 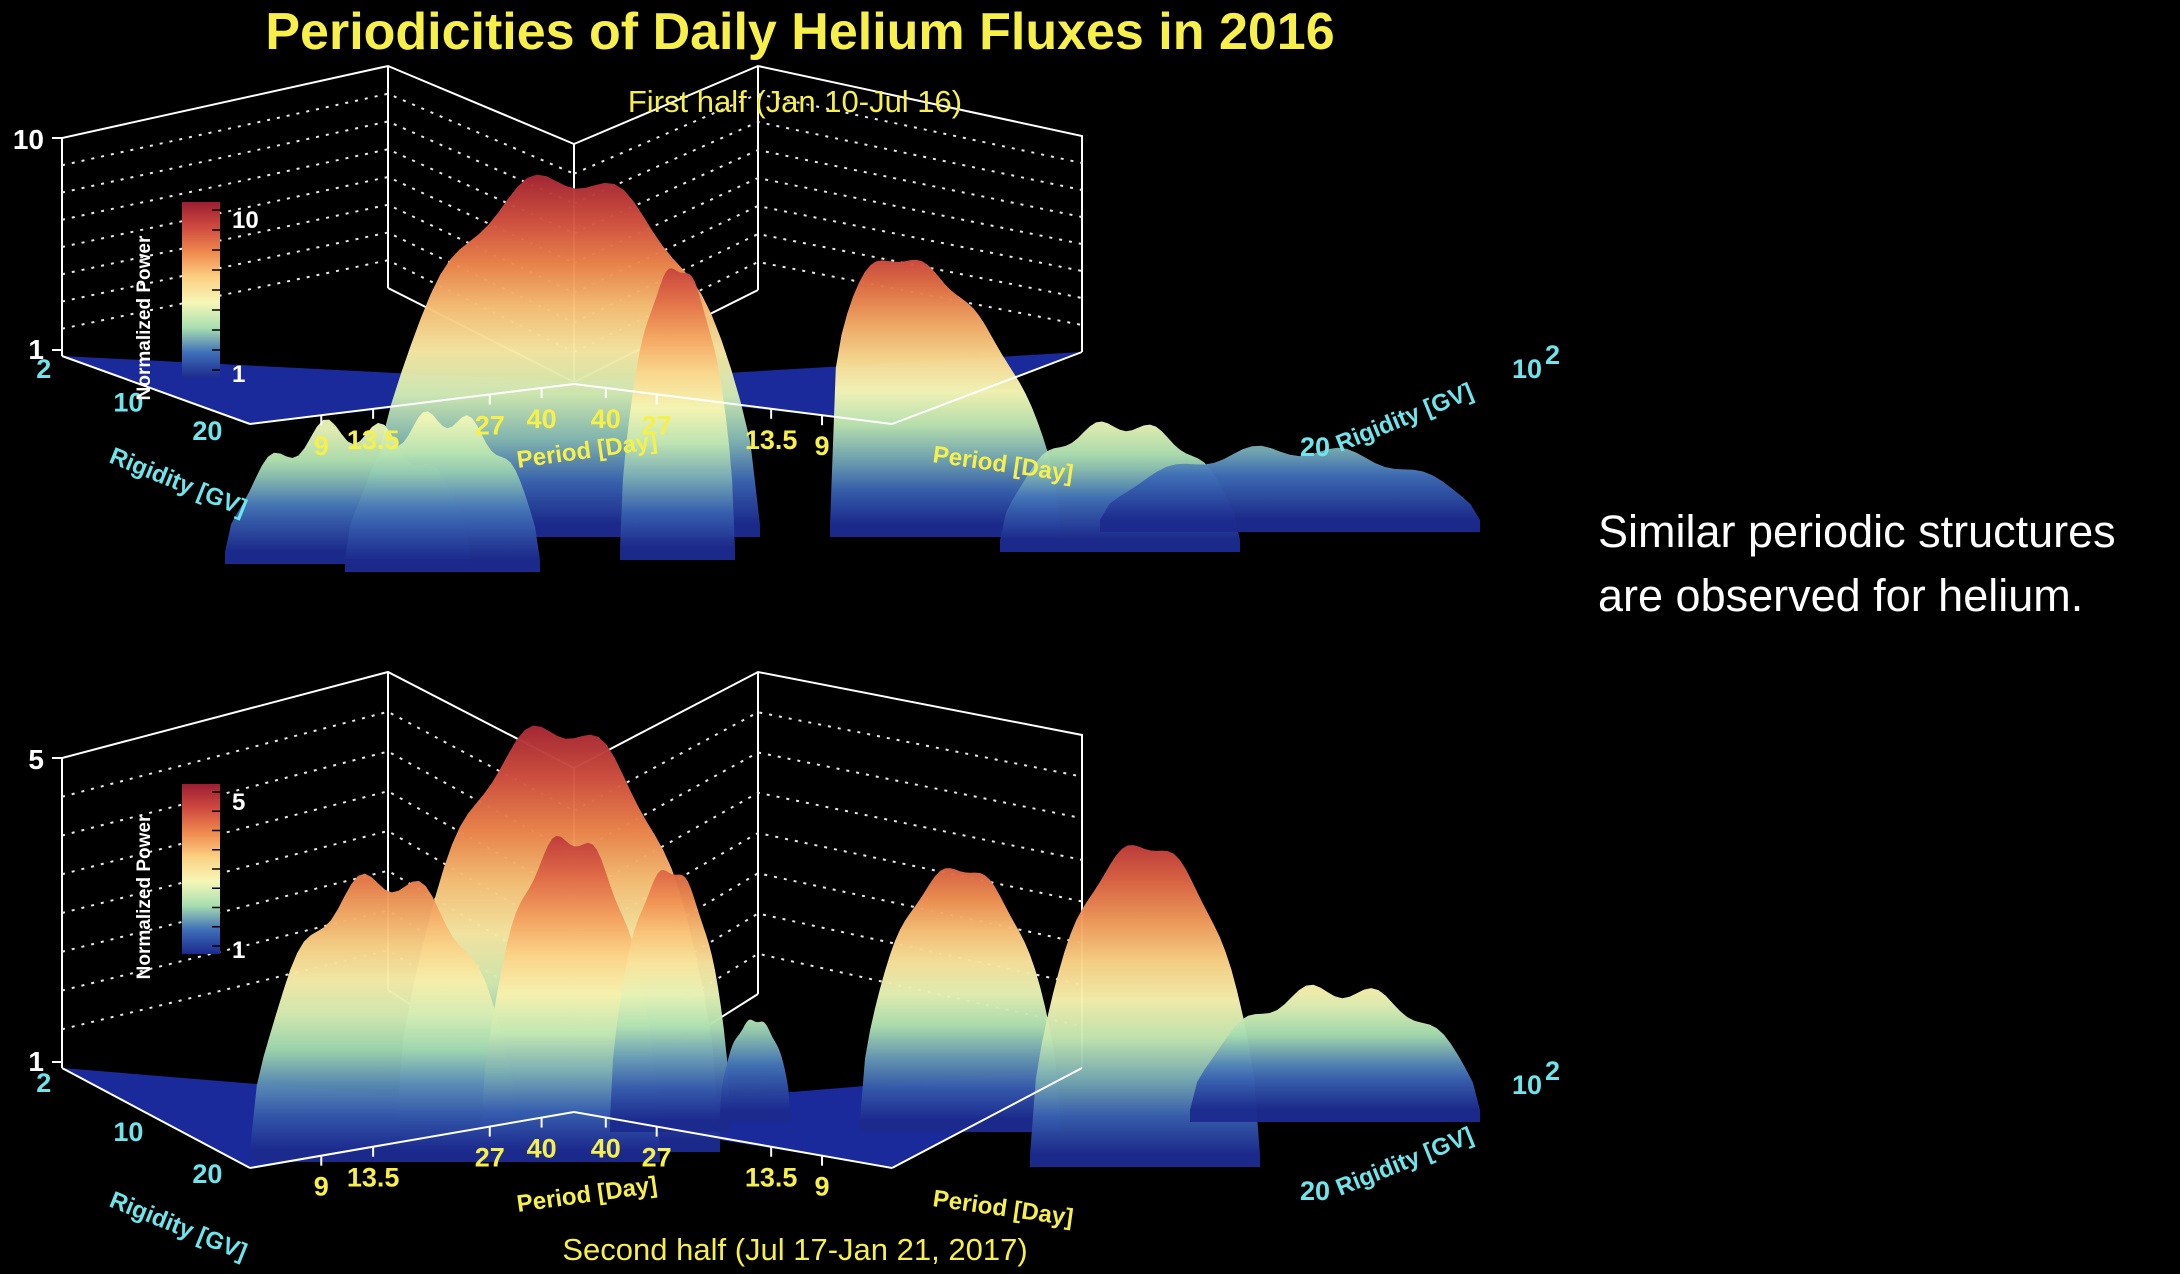 What do you see at coordinates (794, 1249) in the screenshot?
I see `panel-subtitle: Second half (Jul 17-Jan 21, 2017)` at bounding box center [794, 1249].